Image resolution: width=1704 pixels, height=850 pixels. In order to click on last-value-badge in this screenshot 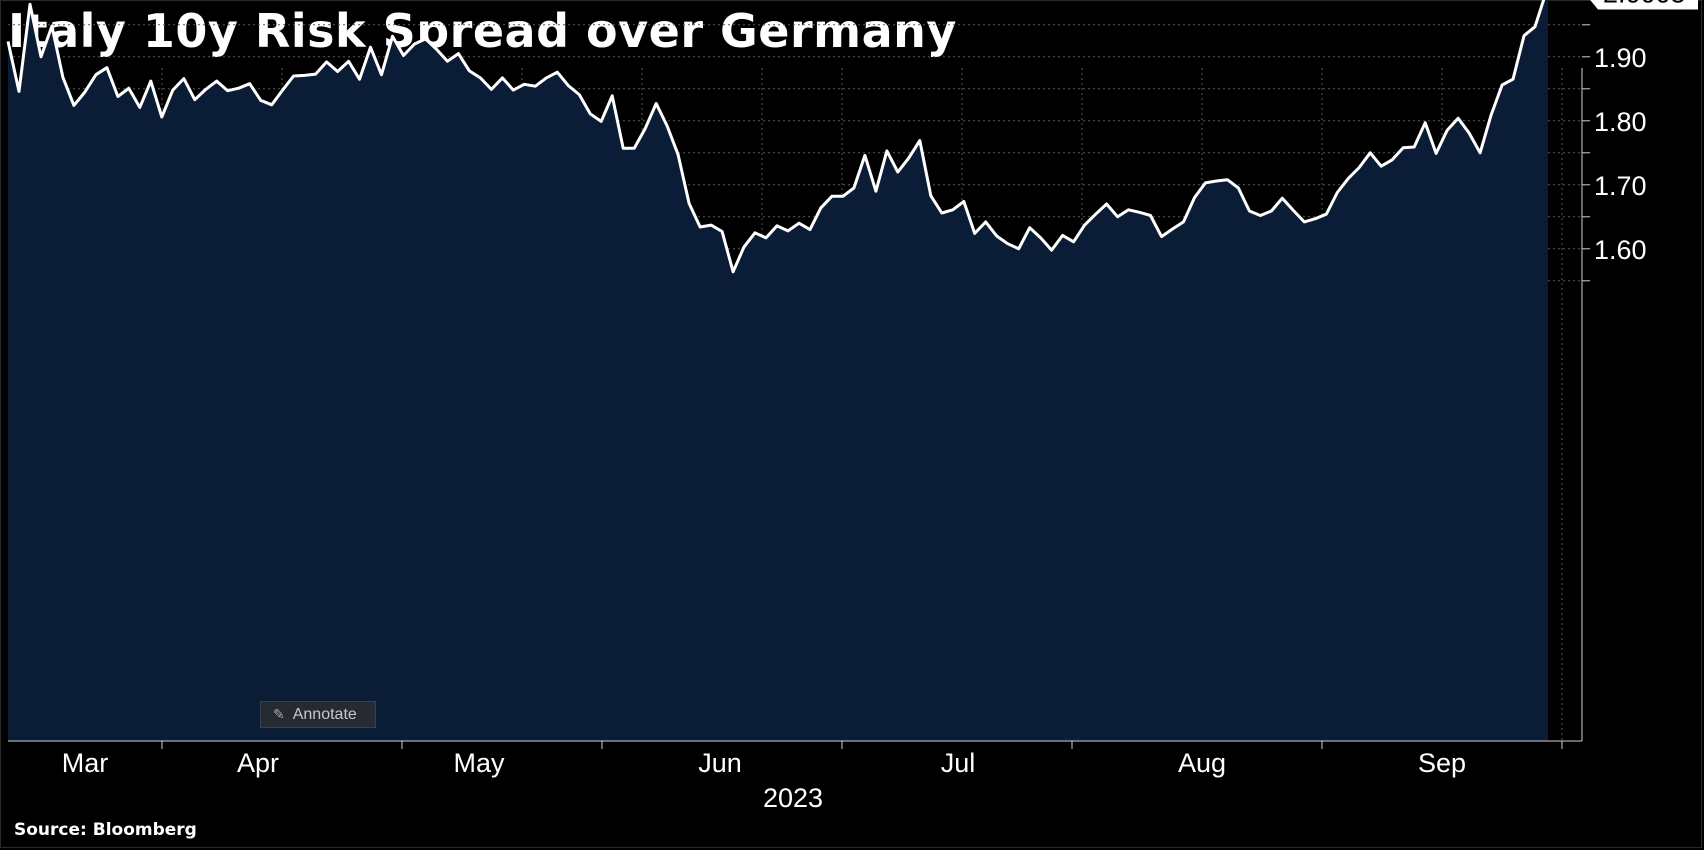, I will do `click(1644, 5)`.